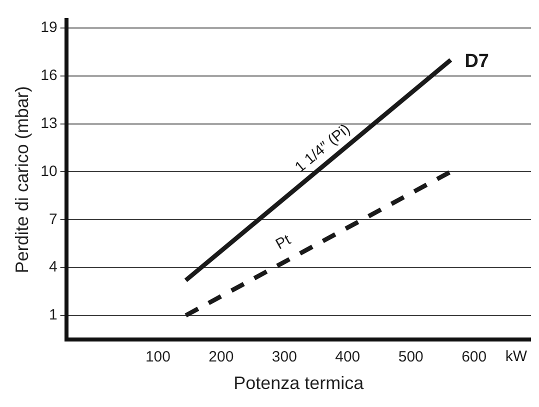 The height and width of the screenshot is (407, 539). I want to click on y-tick-label: 16, so click(49, 75).